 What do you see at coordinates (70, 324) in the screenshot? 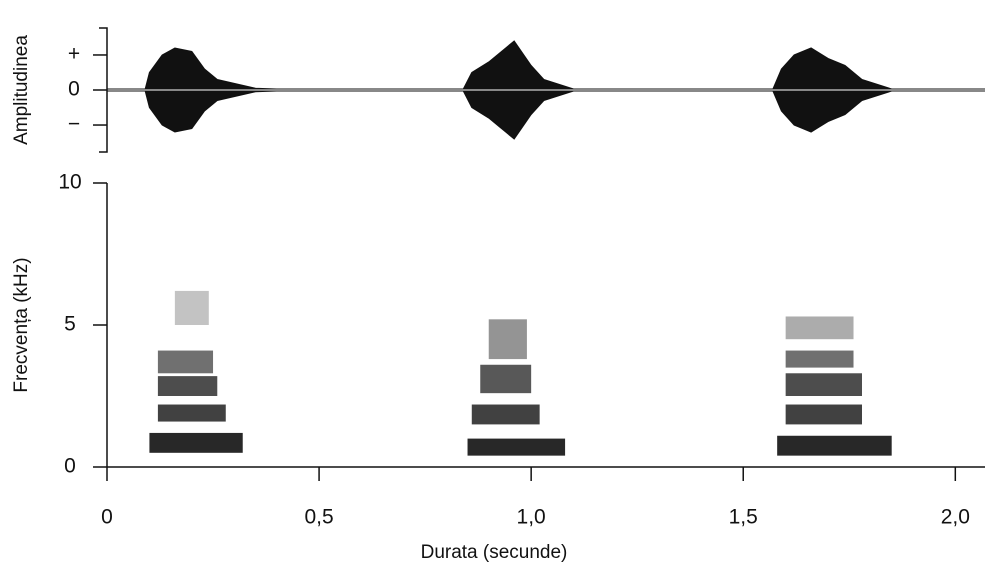
I see `y-tick-label: 5` at bounding box center [70, 324].